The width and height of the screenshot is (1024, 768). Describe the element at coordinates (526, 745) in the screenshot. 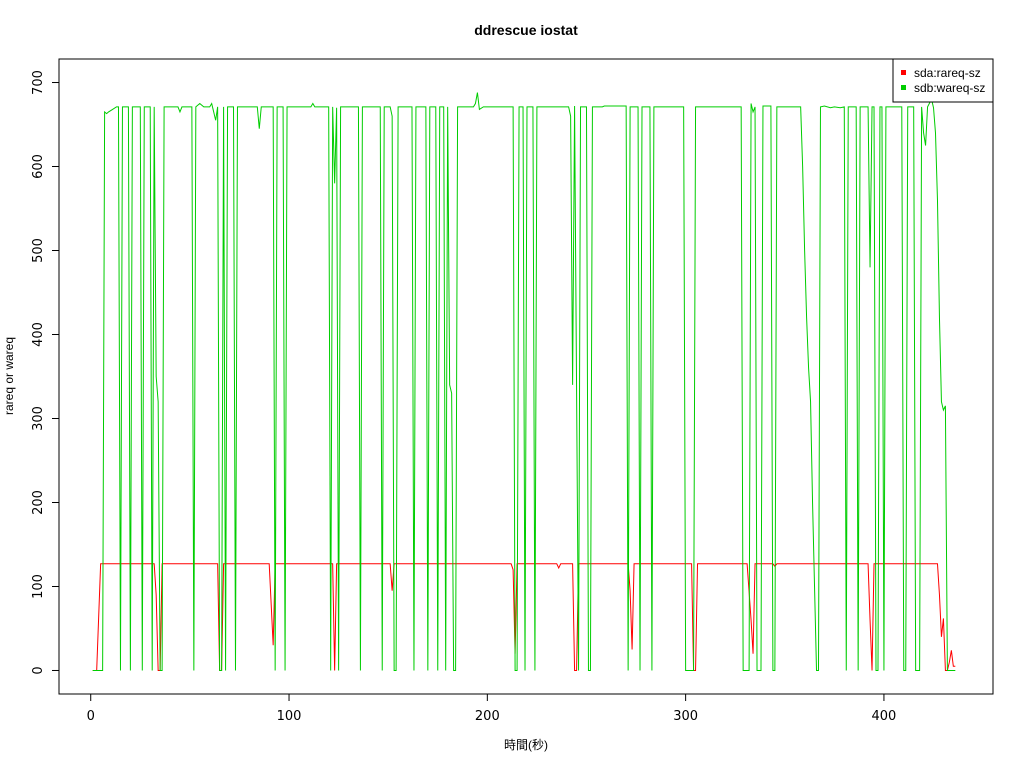

I see `x-axis-label: 時間(秒)` at that location.